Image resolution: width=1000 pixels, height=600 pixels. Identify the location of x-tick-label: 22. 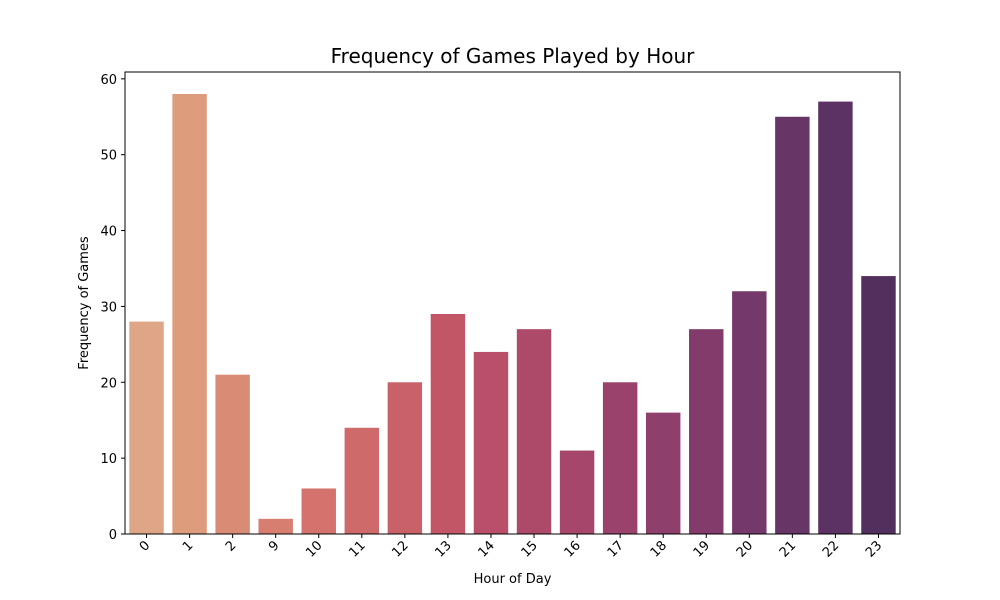
(831, 549).